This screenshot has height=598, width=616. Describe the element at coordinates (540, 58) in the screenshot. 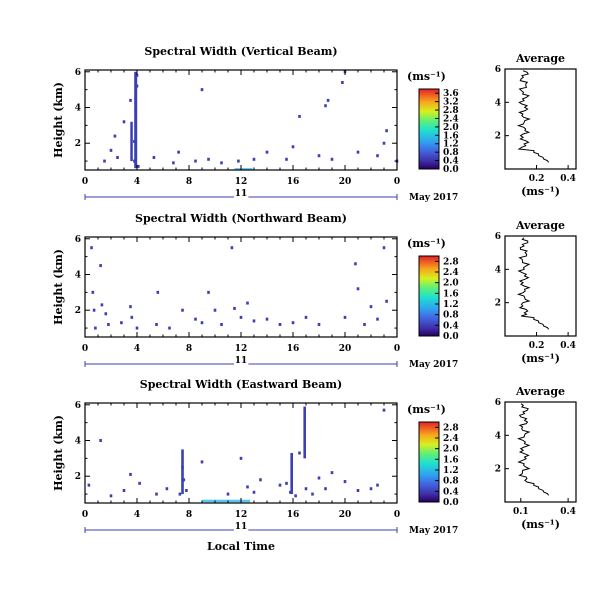

I see `average-title: Average` at that location.